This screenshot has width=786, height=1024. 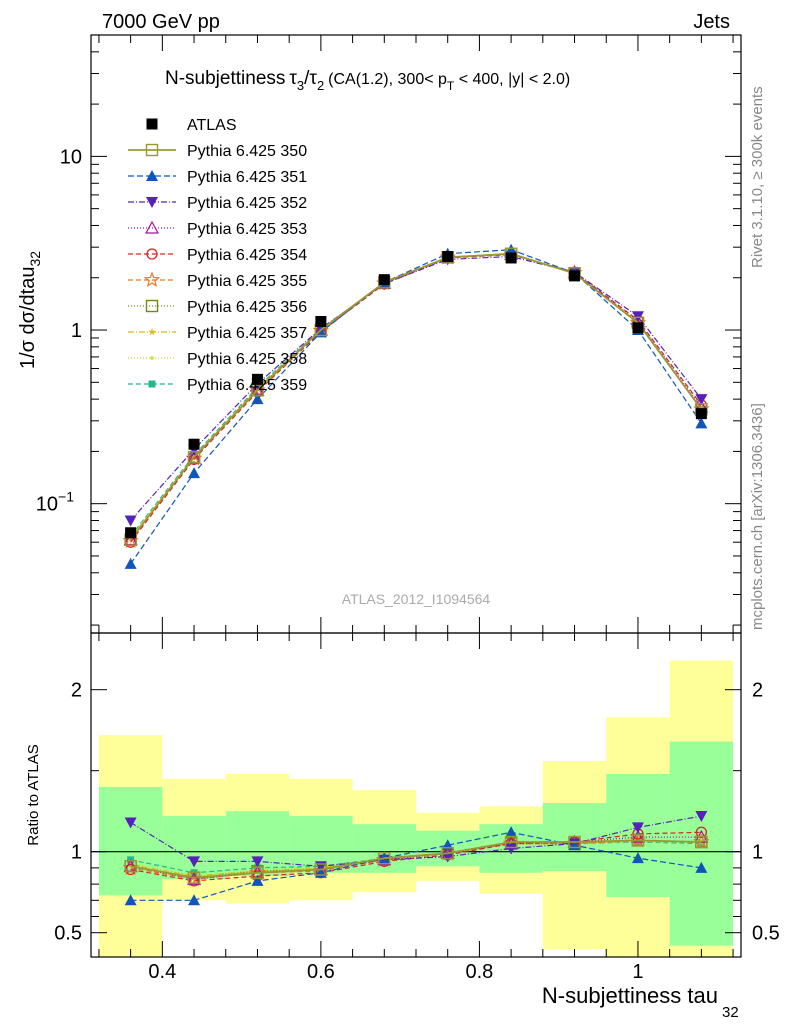 What do you see at coordinates (451, 86) in the screenshot?
I see `title-subT: T` at bounding box center [451, 86].